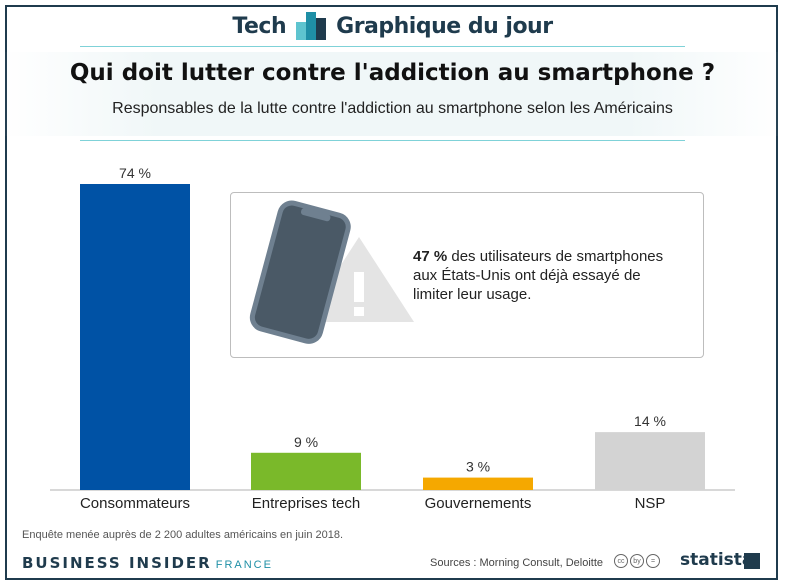 The image size is (785, 586). Describe the element at coordinates (478, 467) in the screenshot. I see `value-label-2: 3 %` at that location.